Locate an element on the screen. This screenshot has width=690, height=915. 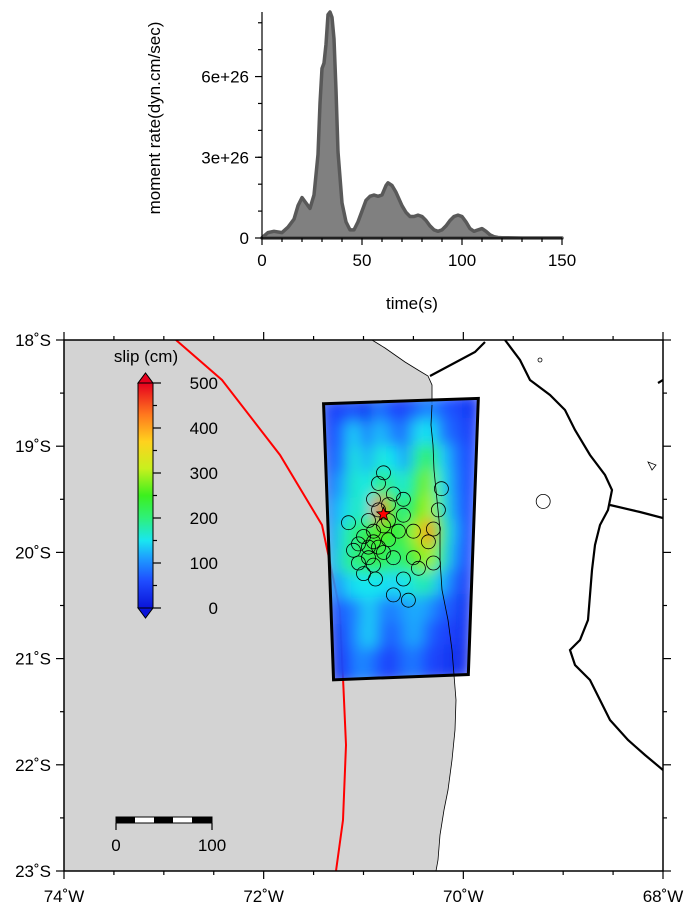
colorbar: slip (cm) 0 100 200 300 400 500 is located at coordinates (166, 483).